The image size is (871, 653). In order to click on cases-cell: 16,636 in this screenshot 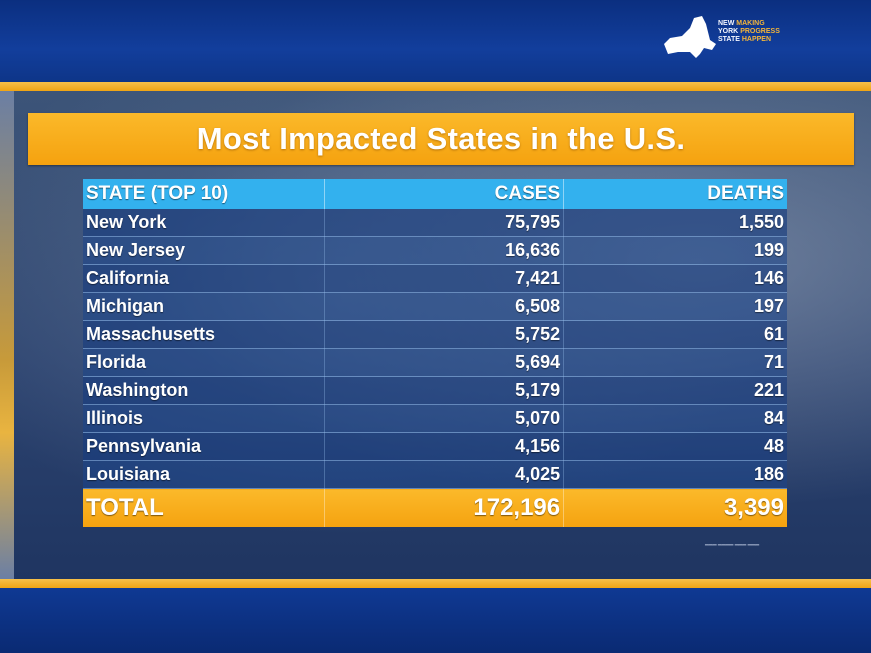, I will do `click(444, 250)`.